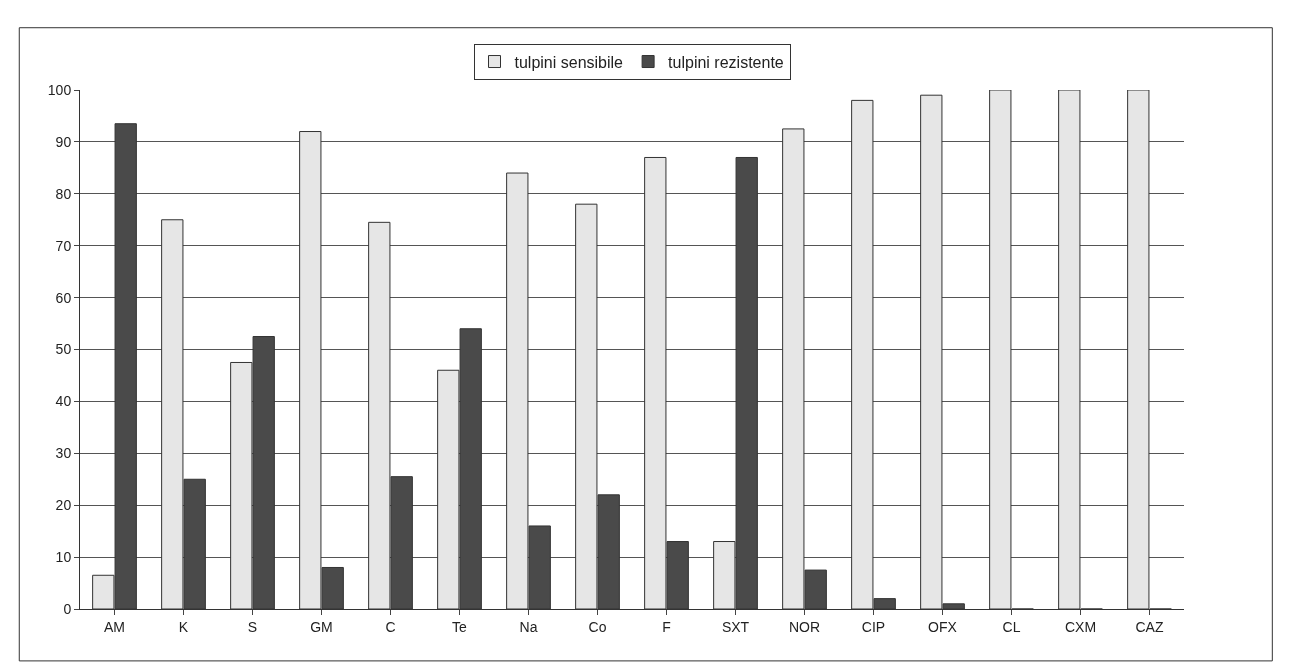 The image size is (1294, 669). What do you see at coordinates (63, 141) in the screenshot?
I see `y-tick-label: 90` at bounding box center [63, 141].